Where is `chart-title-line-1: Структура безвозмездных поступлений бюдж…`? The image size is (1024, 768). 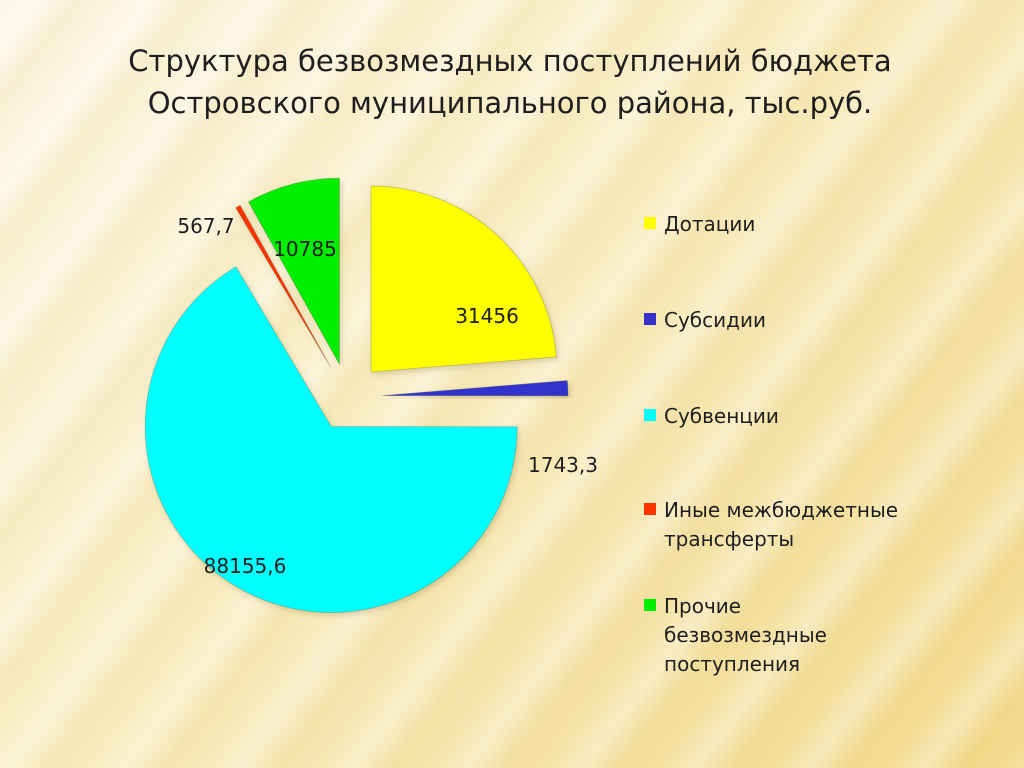 chart-title-line-1: Структура безвозмездных поступлений бюдж… is located at coordinates (510, 61).